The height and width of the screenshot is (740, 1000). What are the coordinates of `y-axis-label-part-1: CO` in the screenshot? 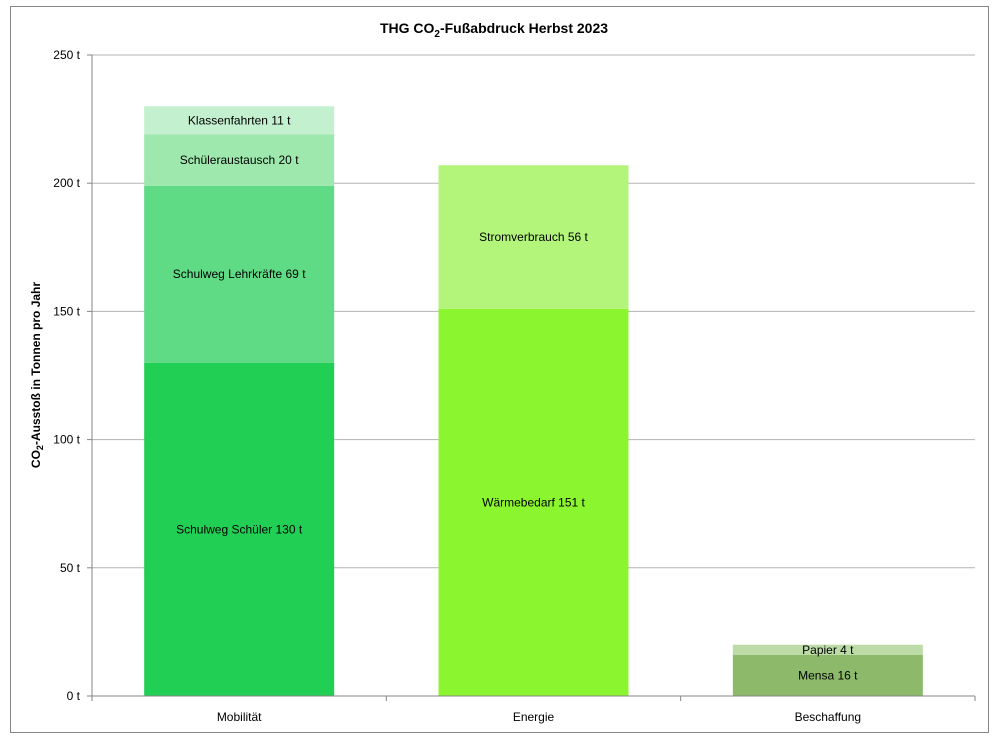 It's located at (36, 459).